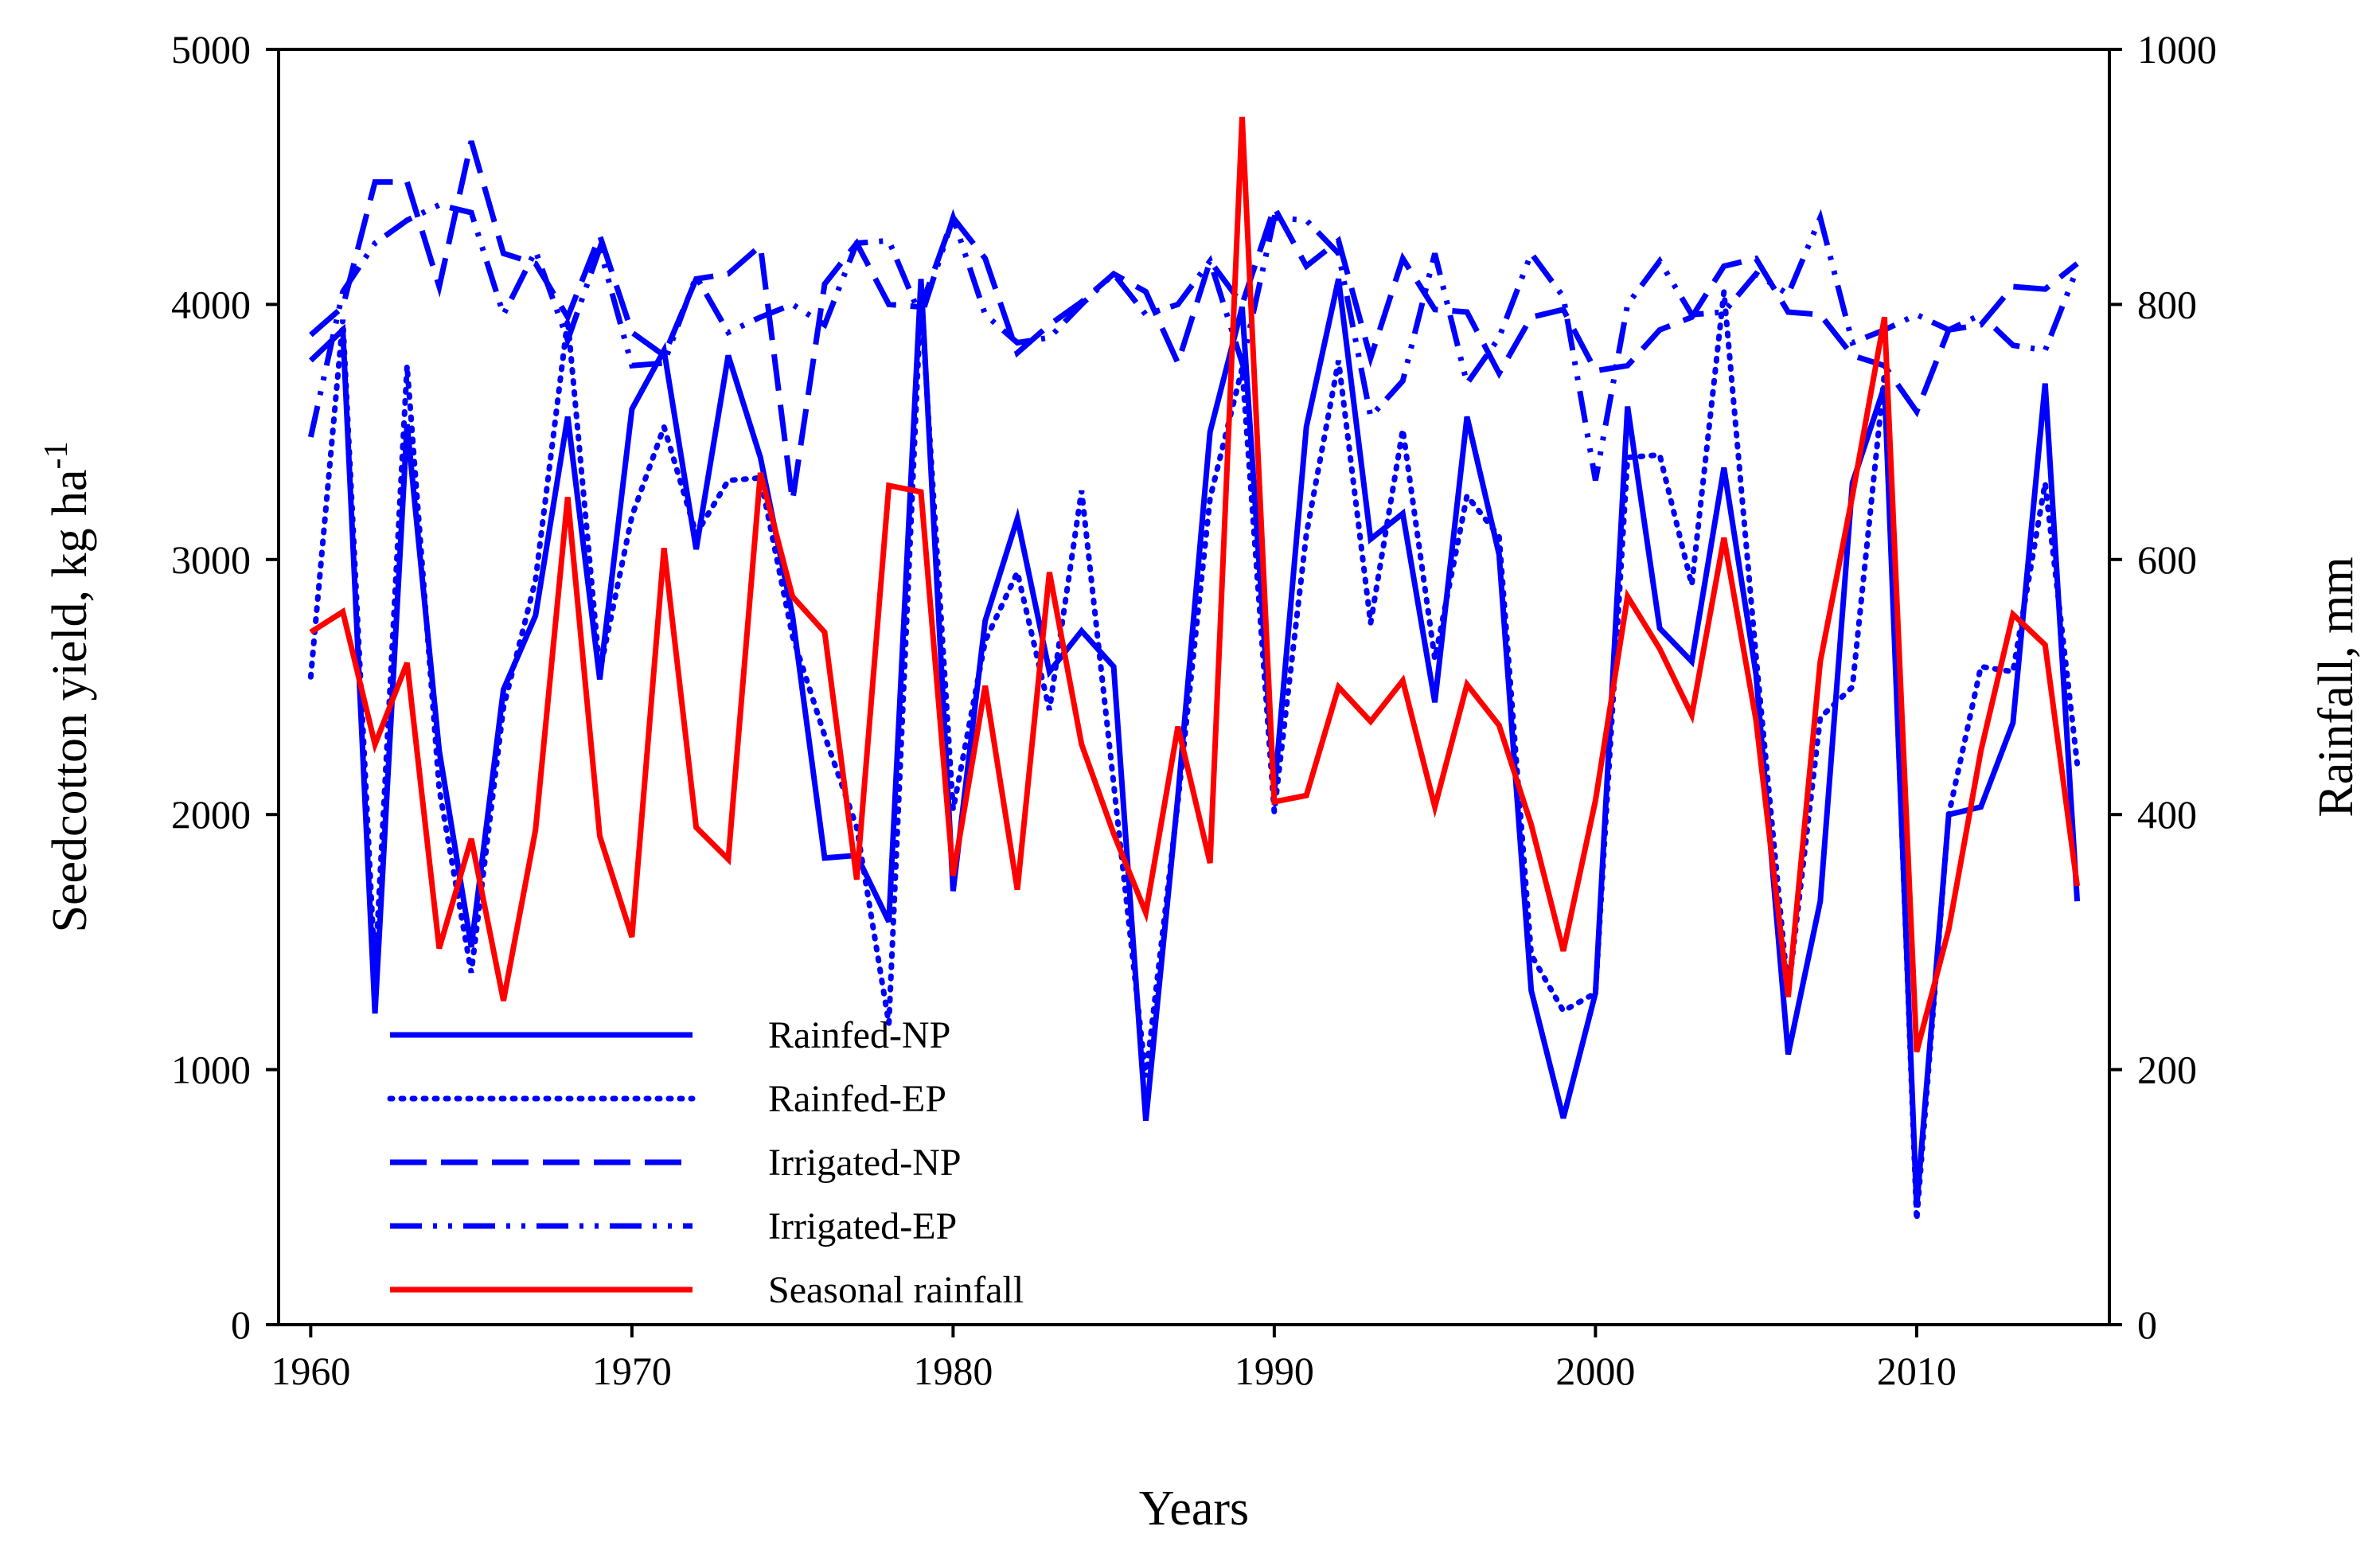 The height and width of the screenshot is (1546, 2380). I want to click on series-line, so click(1193, 343).